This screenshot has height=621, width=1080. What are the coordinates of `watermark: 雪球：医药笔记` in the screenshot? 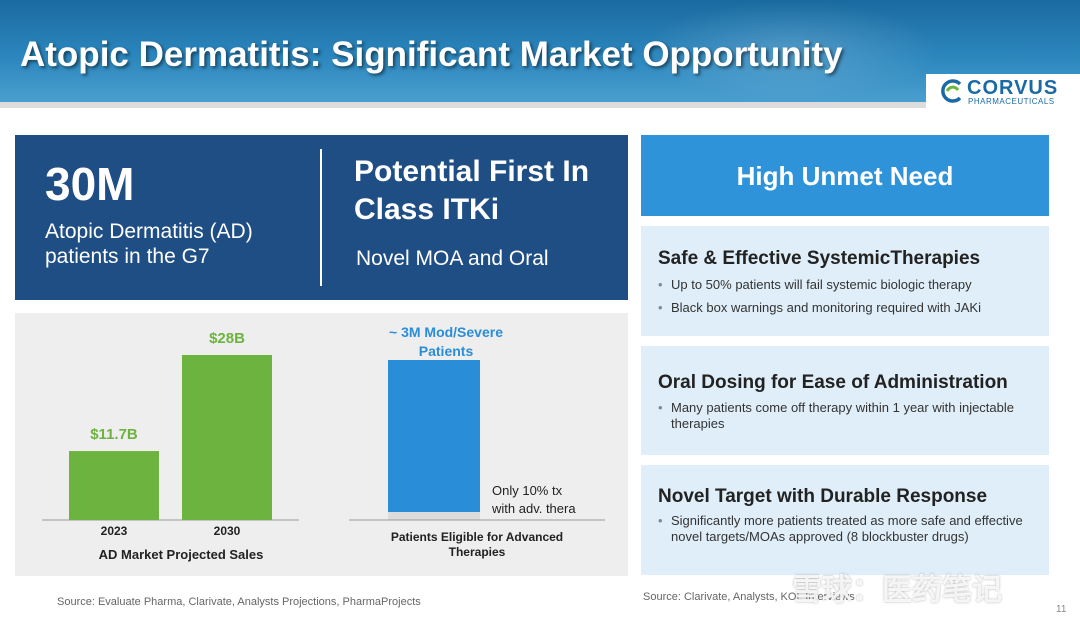 It's located at (897, 590).